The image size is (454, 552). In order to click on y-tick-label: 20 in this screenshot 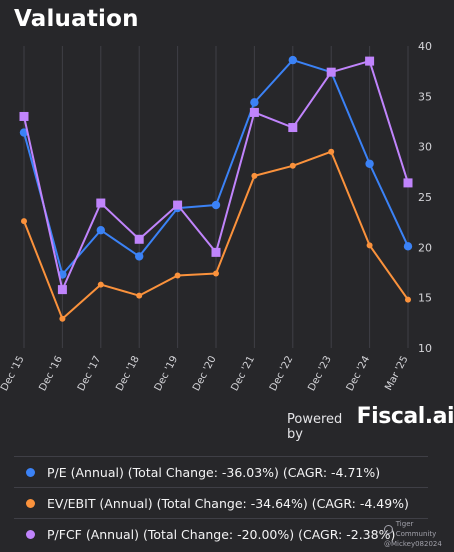, I will do `click(425, 247)`.